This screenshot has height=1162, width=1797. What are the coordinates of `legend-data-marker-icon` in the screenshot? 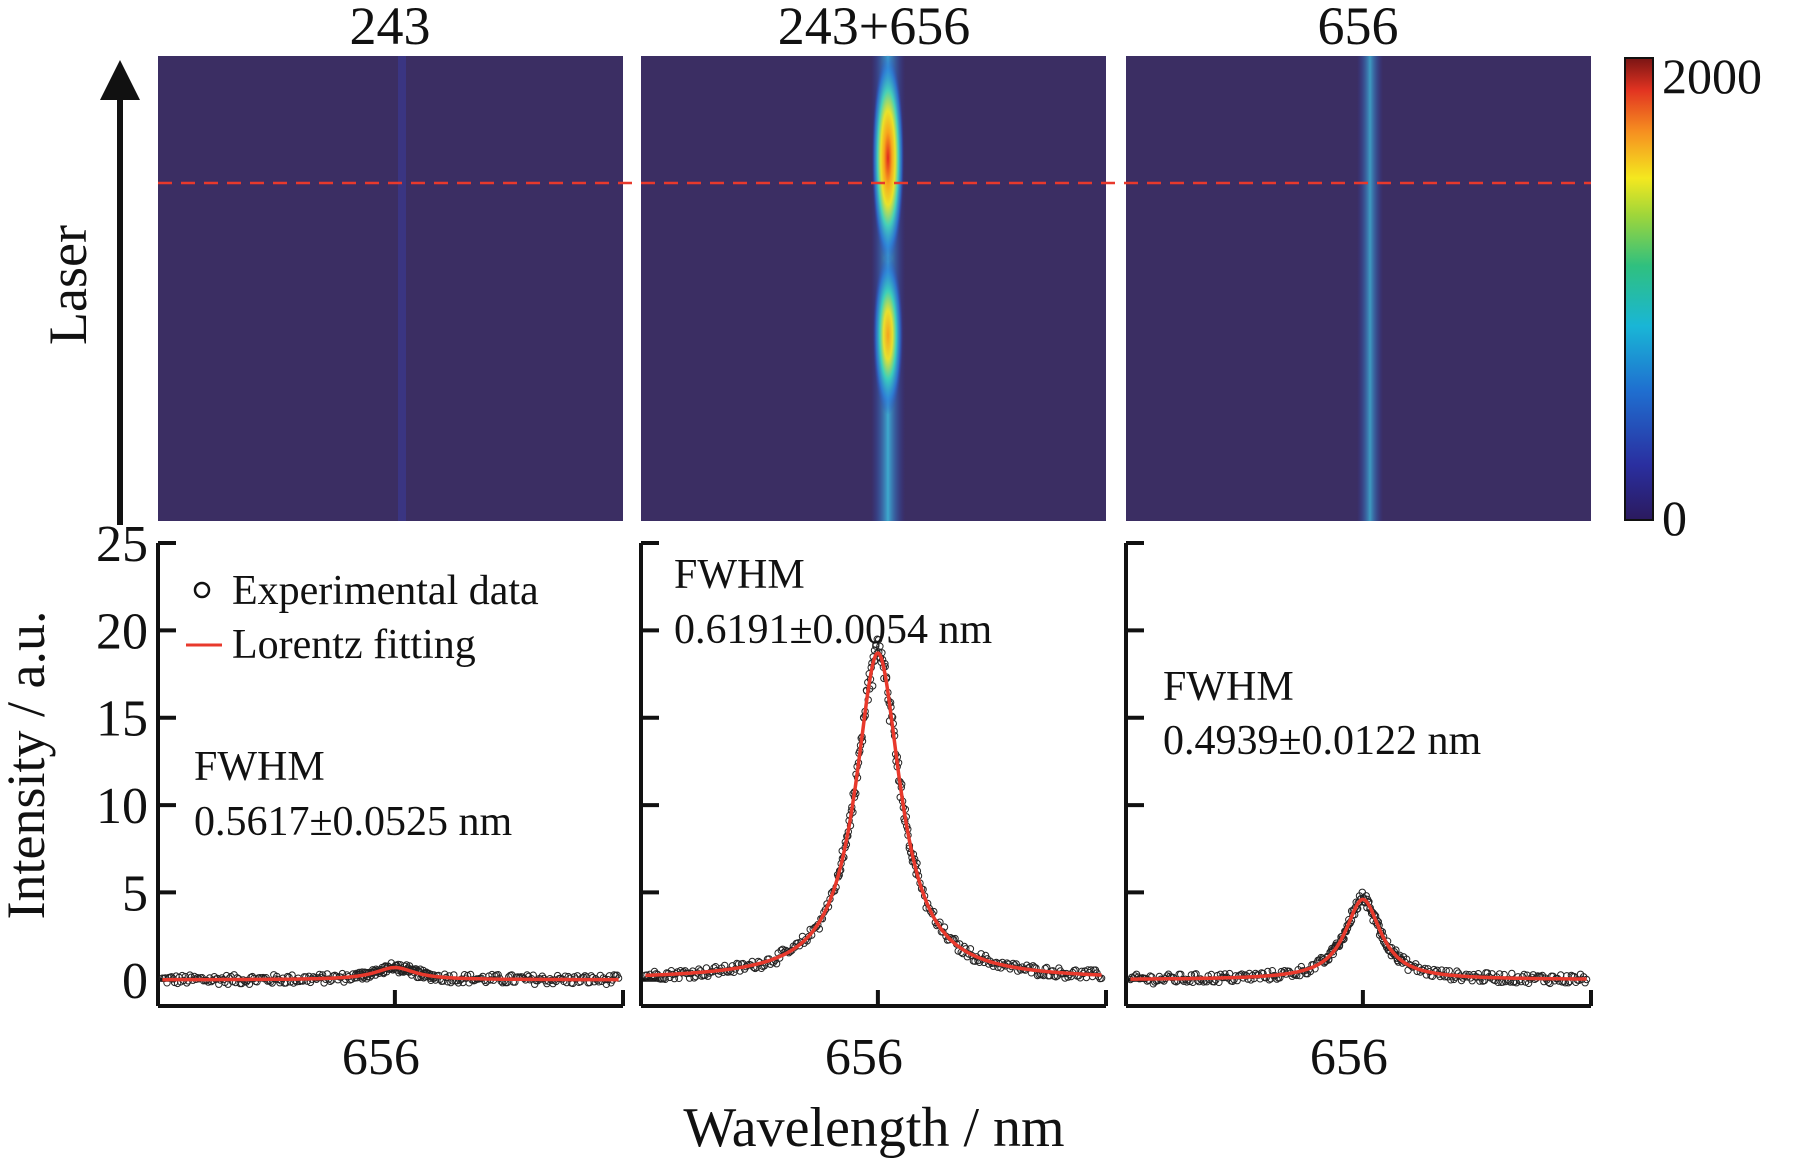 It's located at (202, 590).